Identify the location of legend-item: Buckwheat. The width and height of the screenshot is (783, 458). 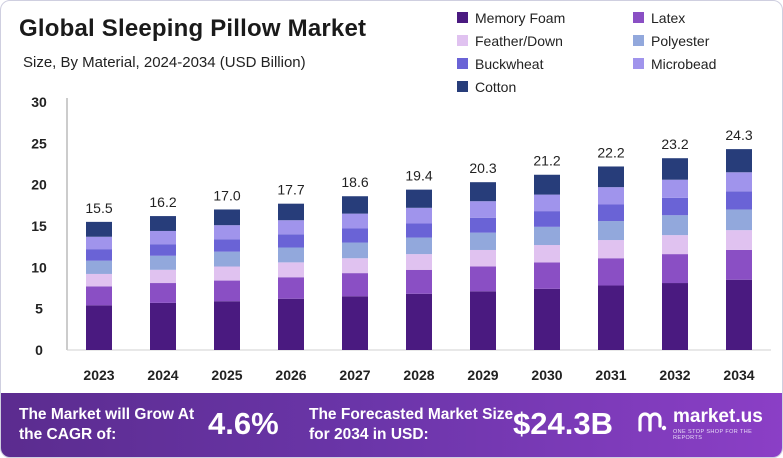
(545, 63).